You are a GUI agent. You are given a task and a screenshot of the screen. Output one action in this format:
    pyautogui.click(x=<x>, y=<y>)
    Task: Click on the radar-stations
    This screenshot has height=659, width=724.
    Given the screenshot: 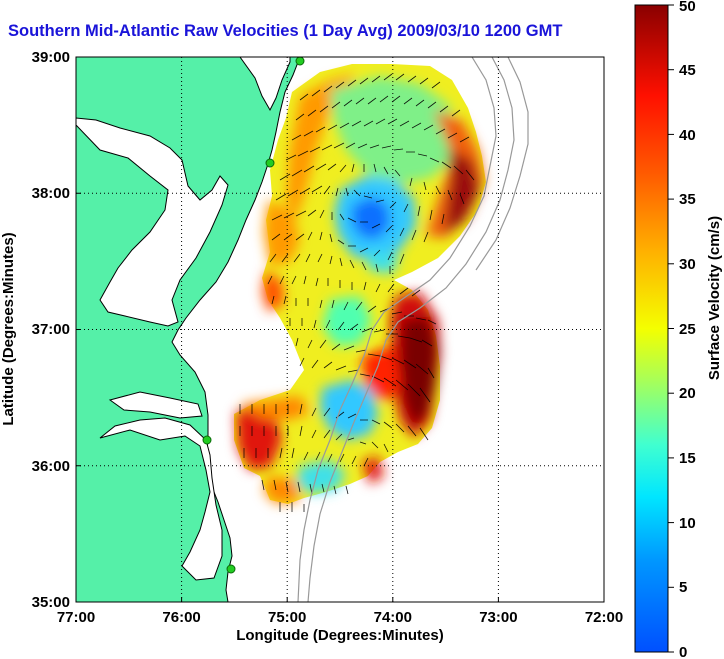 What is the action you would take?
    pyautogui.click(x=253, y=315)
    